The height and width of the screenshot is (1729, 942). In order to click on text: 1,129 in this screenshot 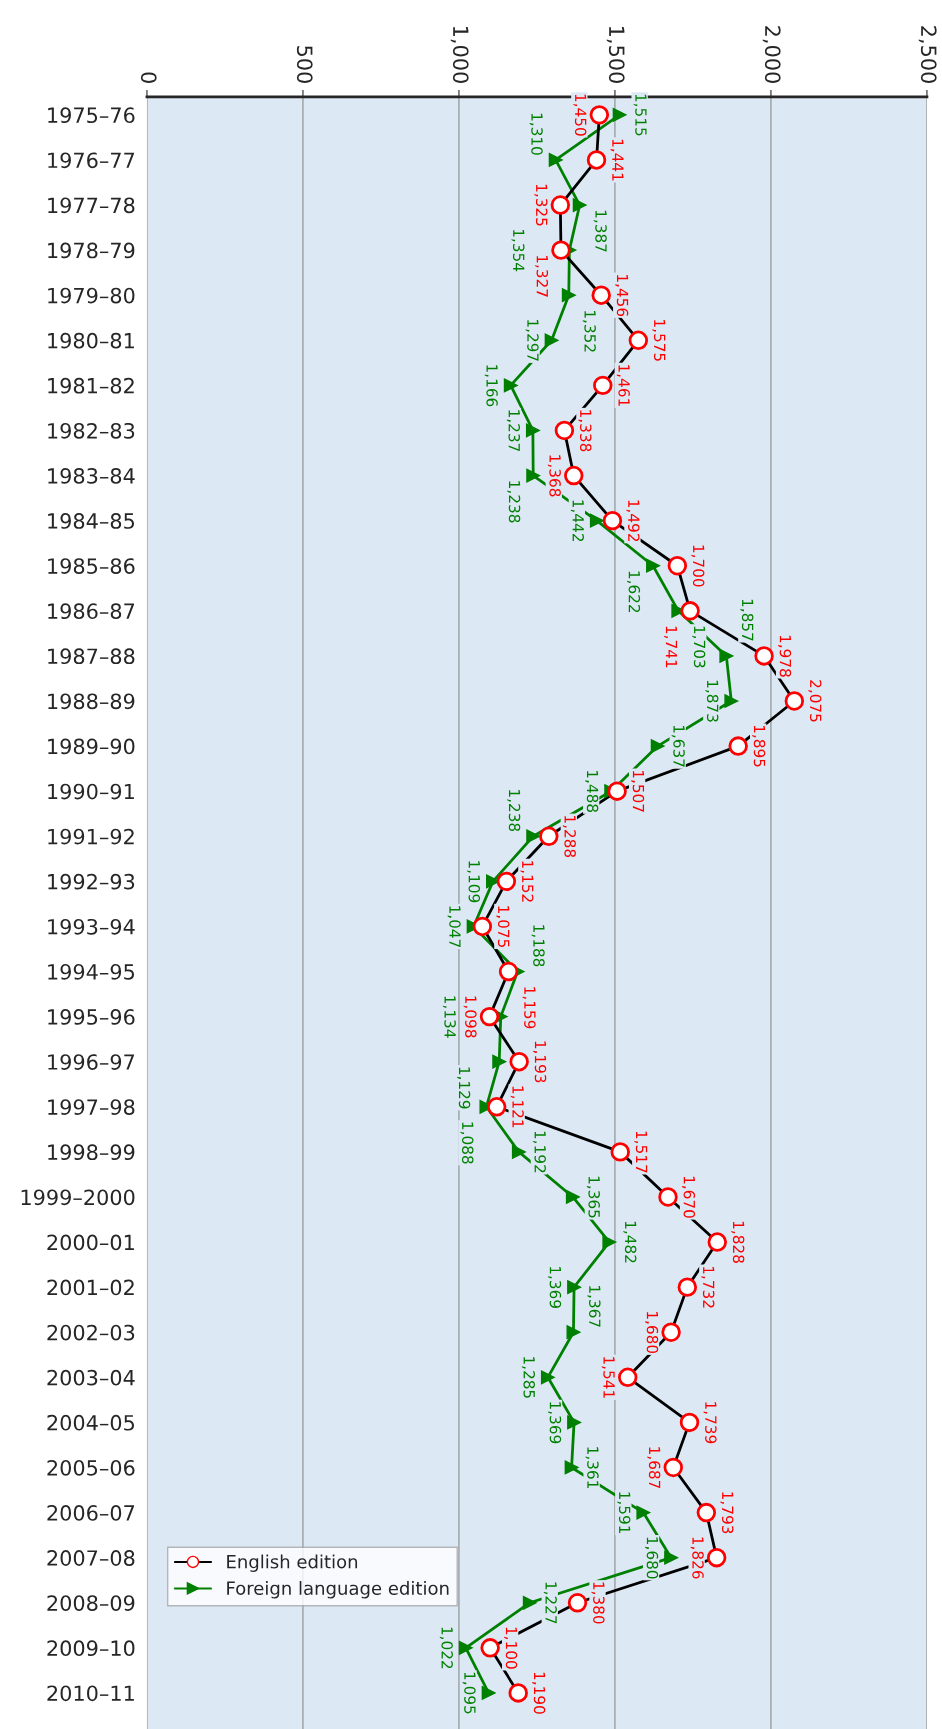, I will do `click(464, 1088)`.